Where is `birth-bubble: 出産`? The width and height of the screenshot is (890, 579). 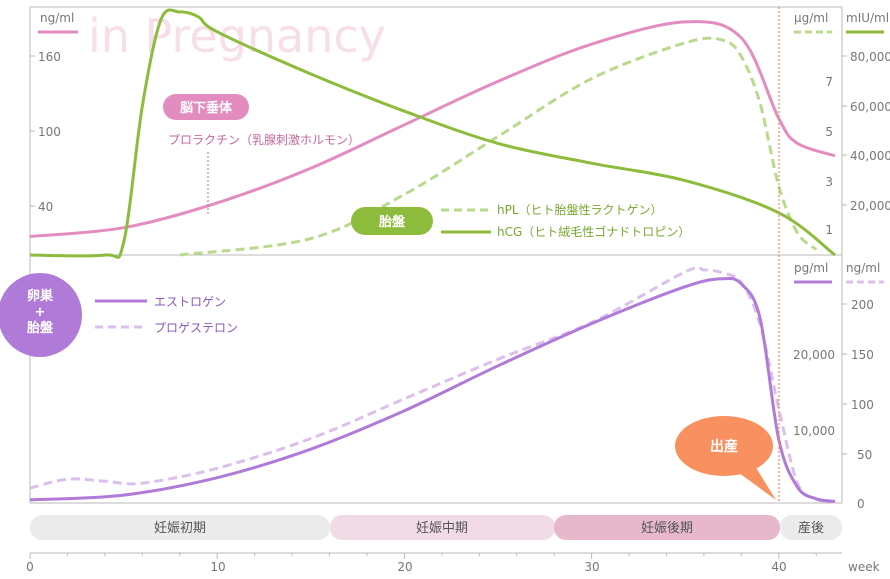
birth-bubble: 出産 is located at coordinates (725, 458).